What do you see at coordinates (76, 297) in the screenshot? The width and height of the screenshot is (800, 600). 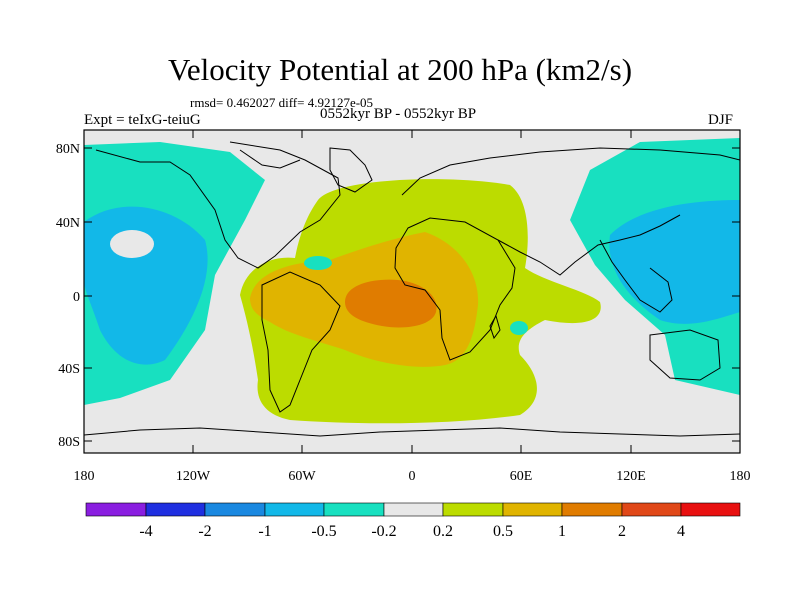 I see `lat-tick-label-0: 0` at bounding box center [76, 297].